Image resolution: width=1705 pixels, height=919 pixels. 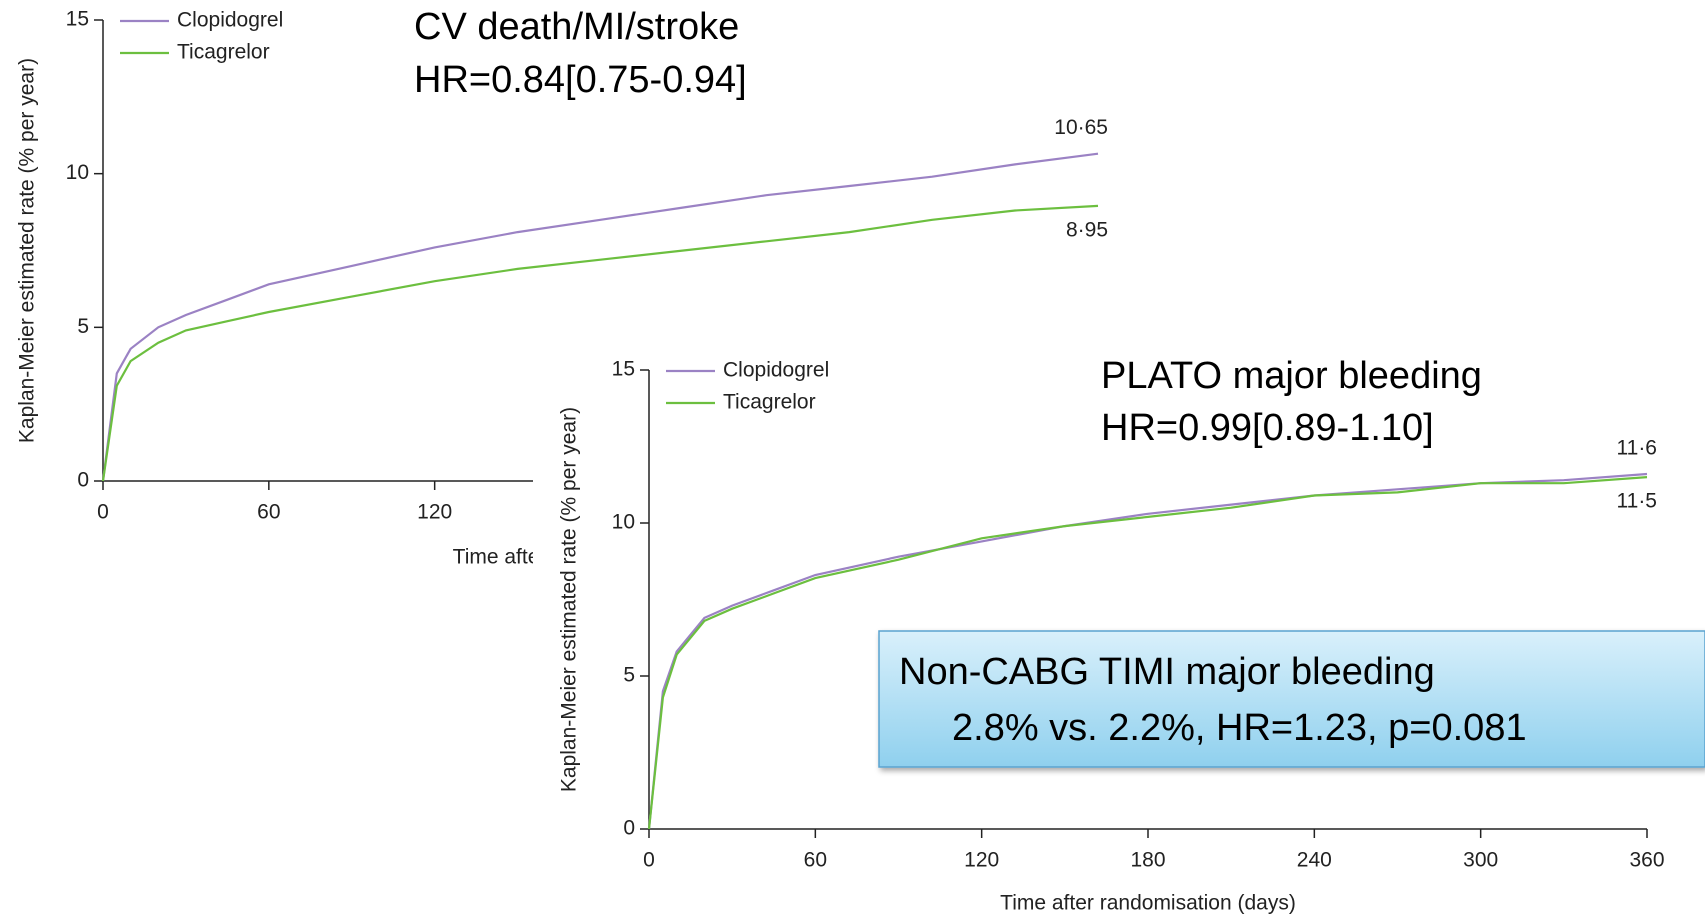 I want to click on x-tick-label: 240, so click(x=1314, y=860).